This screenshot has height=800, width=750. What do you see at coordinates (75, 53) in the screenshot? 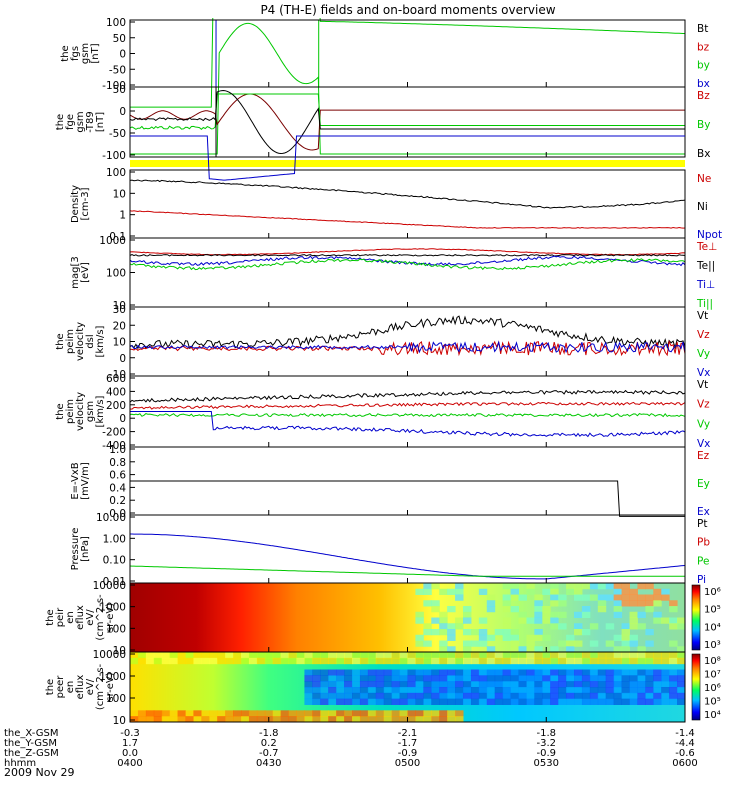
I see `y-axis-label-line: fgs` at bounding box center [75, 53].